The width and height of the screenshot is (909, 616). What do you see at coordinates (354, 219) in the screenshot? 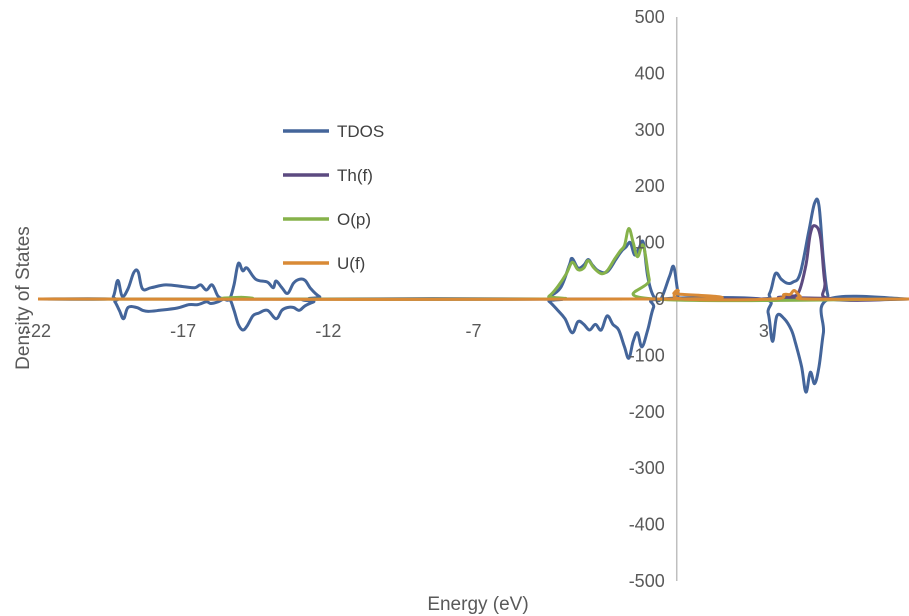
I see `legend-label: O(p)` at bounding box center [354, 219].